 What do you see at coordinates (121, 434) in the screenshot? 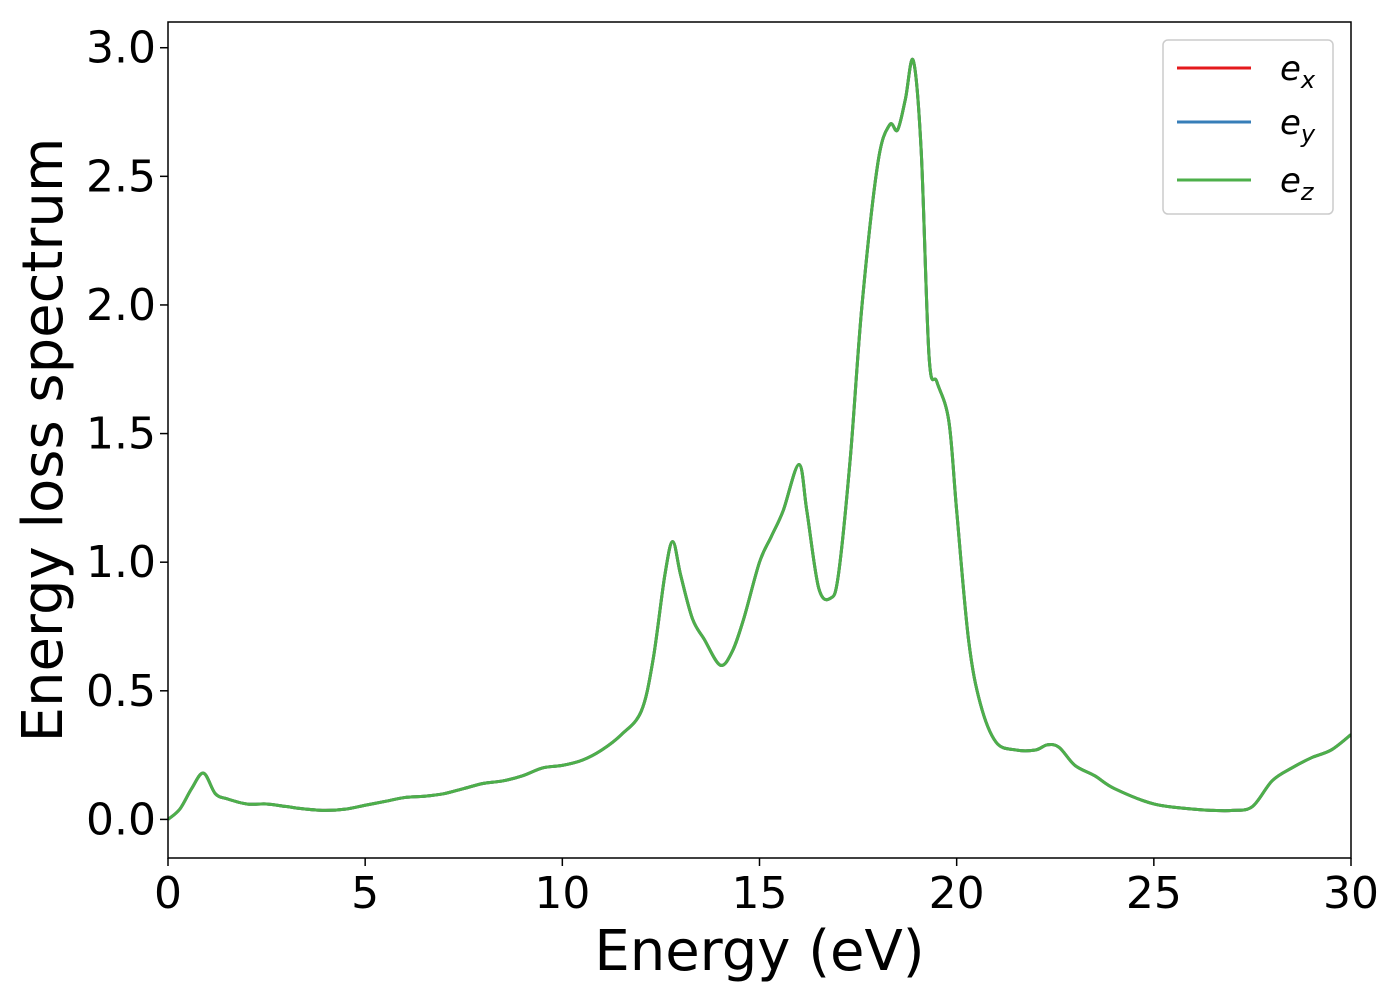
I see `y-tick-label: 1.5` at bounding box center [121, 434].